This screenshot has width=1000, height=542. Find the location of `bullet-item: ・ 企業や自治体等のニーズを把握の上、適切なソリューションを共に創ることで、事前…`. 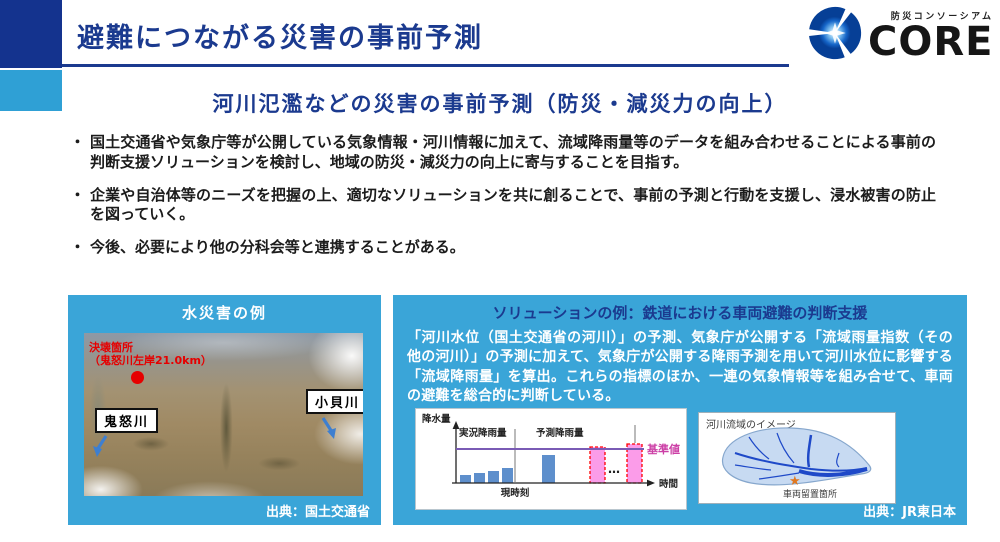

bullet-item: ・ 企業や自治体等のニーズを把握の上、適切なソリューションを共に創ることで、事前… is located at coordinates (503, 206).